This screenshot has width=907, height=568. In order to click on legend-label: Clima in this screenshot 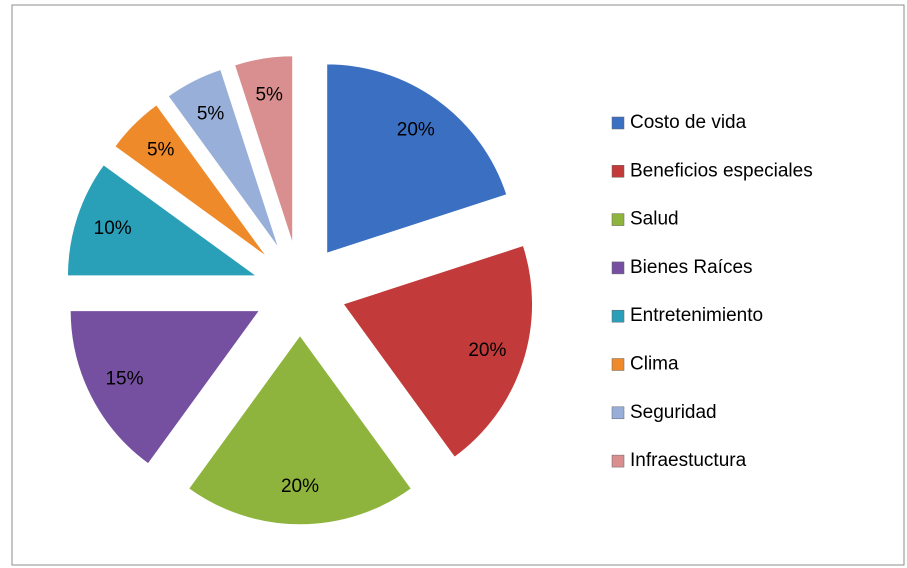, I will do `click(654, 364)`.